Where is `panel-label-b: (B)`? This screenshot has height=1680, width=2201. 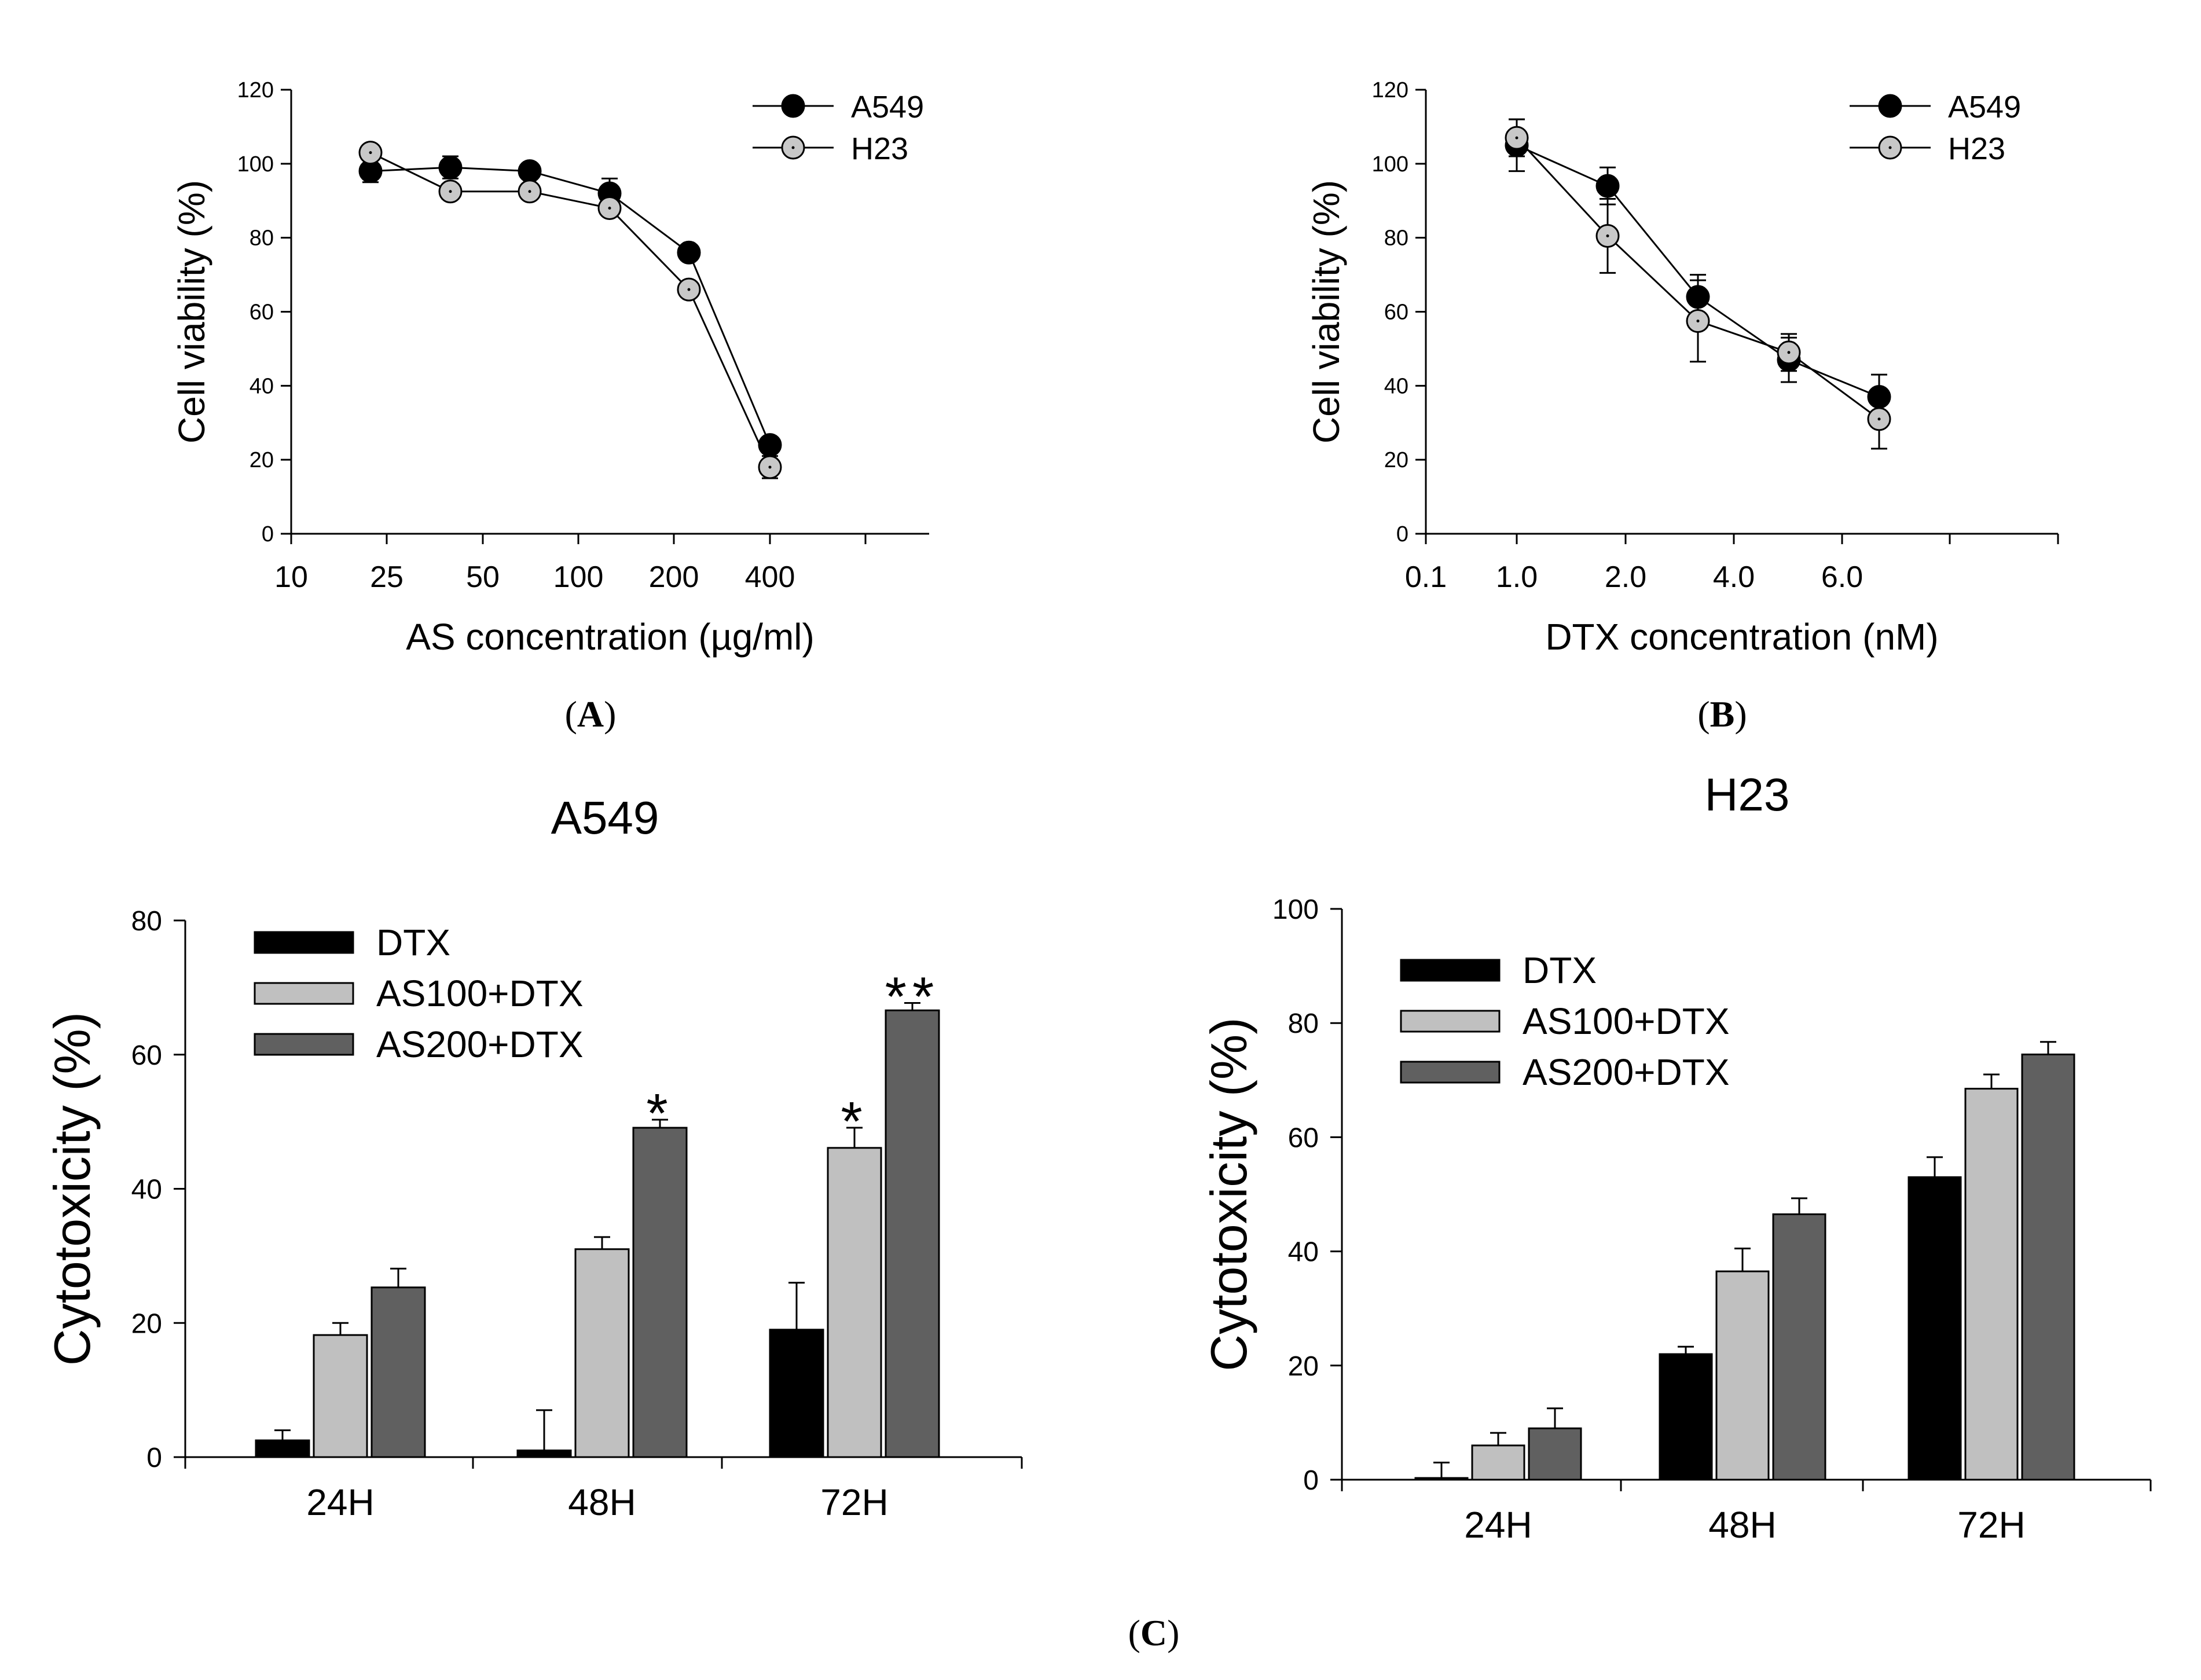
panel-label-b: (B) is located at coordinates (1722, 714).